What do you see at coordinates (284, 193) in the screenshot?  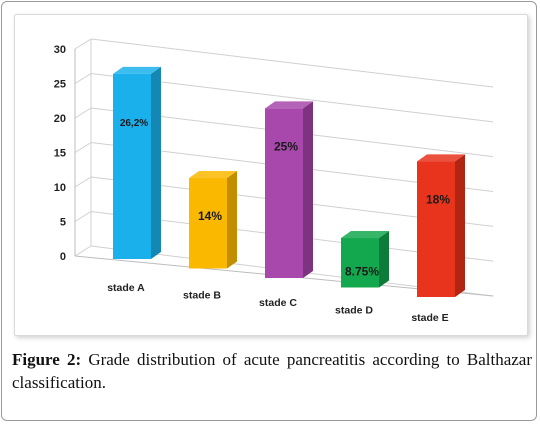 I see `bar-stade-C` at bounding box center [284, 193].